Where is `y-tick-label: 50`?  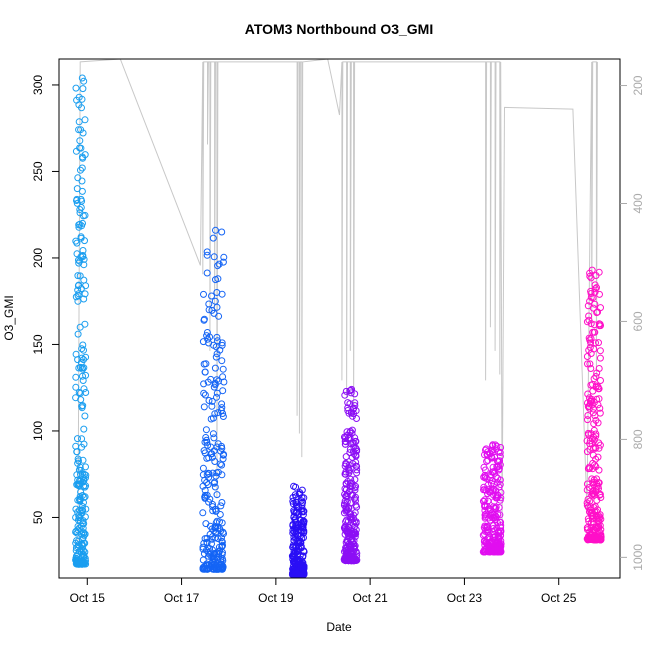
y-tick-label: 50 is located at coordinates (38, 517).